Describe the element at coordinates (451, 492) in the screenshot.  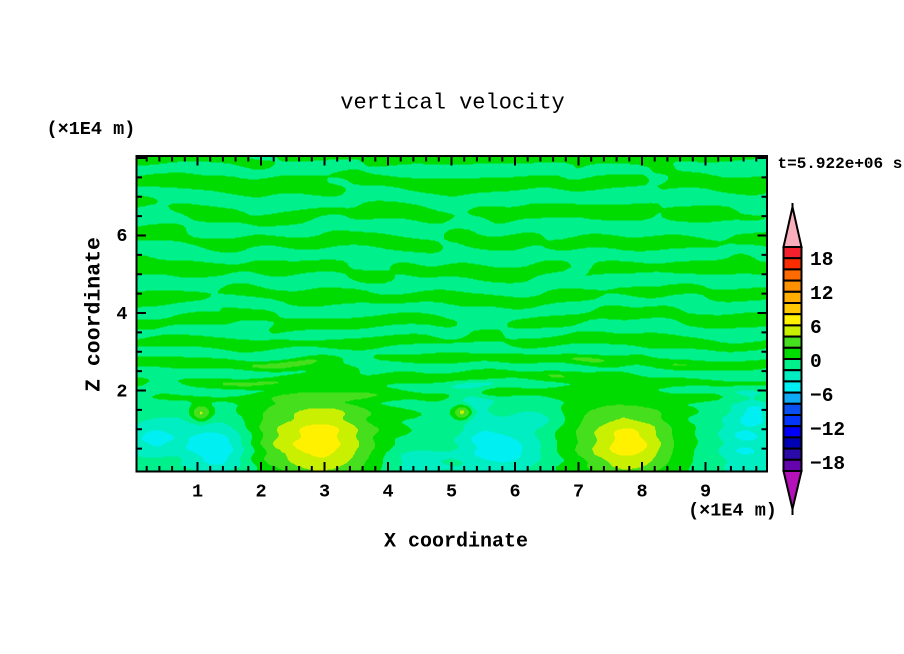
I see `svg-text: 5` at that location.